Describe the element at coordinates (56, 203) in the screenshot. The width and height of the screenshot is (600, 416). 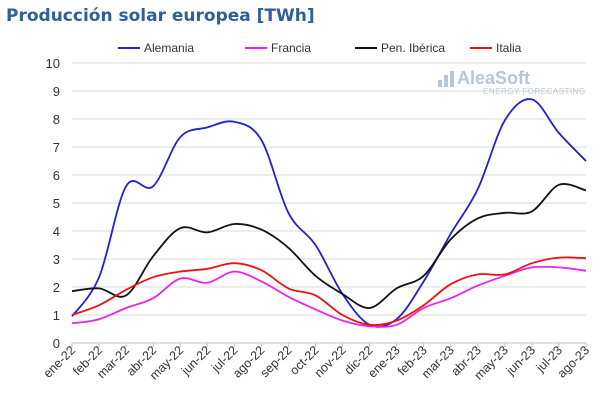
I see `y-tick-label: 5` at that location.